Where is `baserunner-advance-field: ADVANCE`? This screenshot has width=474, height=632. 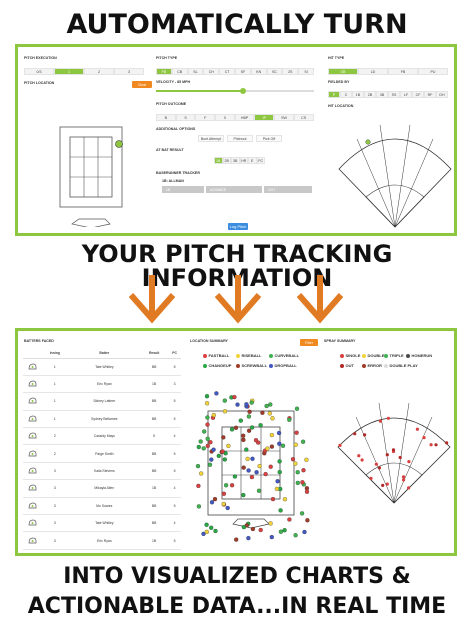 baserunner-advance-field: ADVANCE is located at coordinates (234, 189).